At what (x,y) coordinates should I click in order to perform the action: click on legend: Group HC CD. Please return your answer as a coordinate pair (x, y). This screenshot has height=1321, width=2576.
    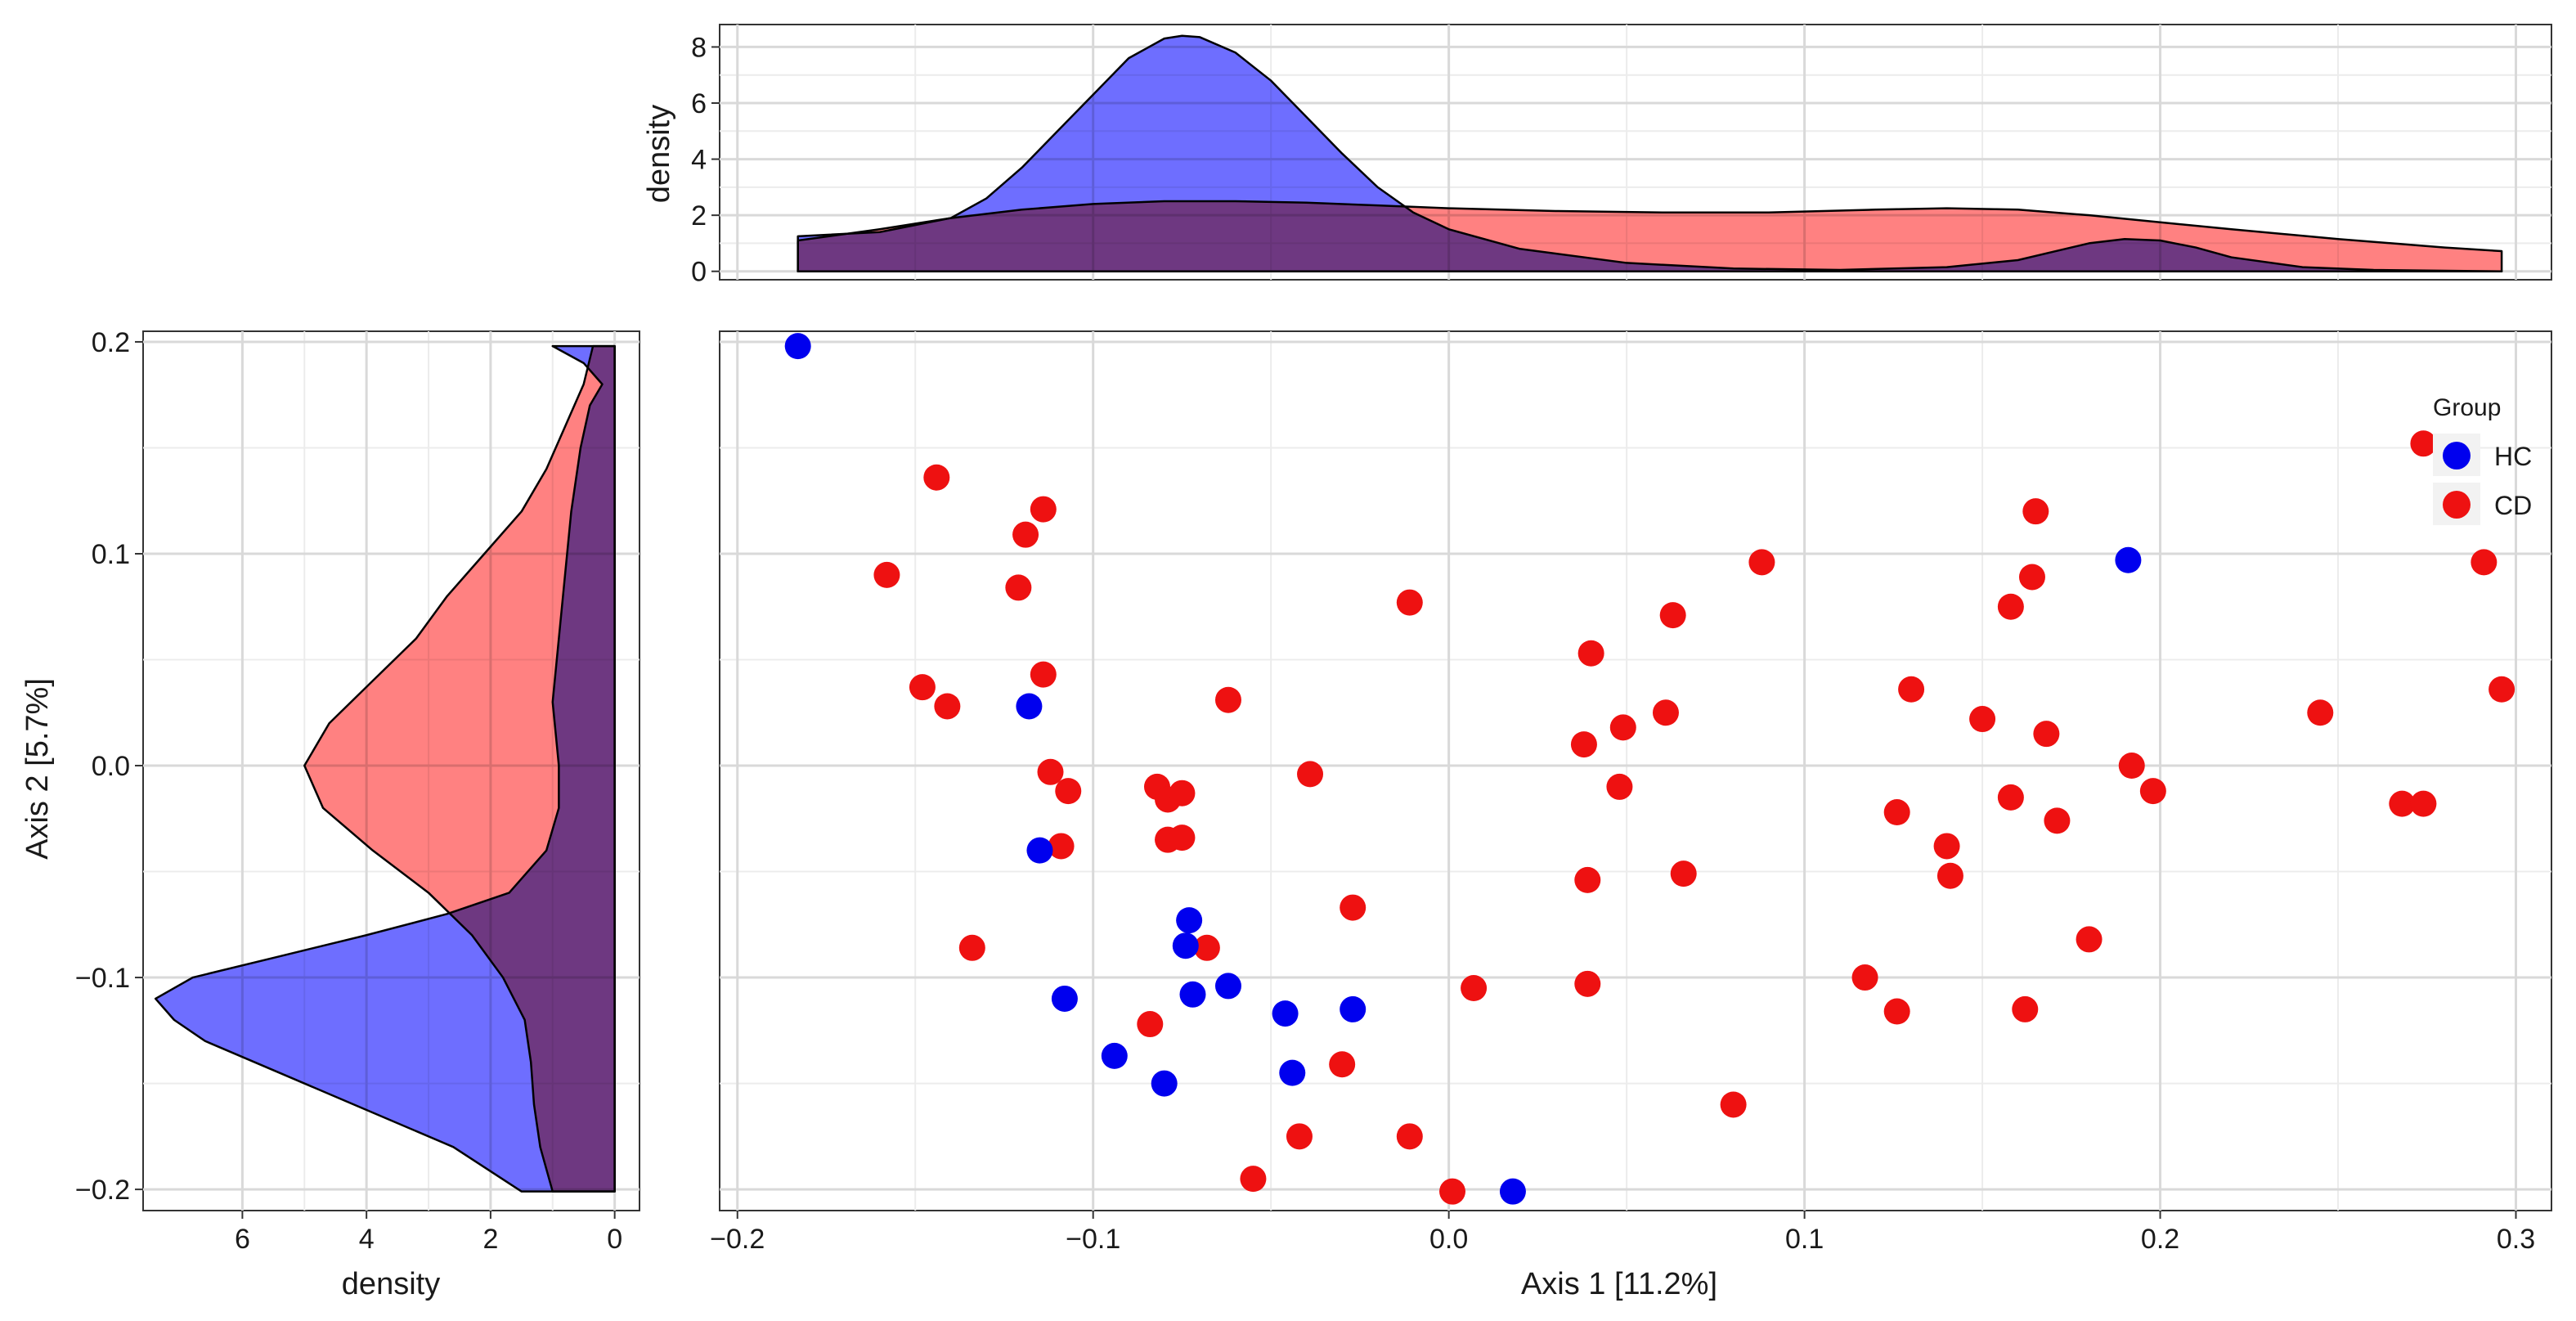
    Looking at the image, I should click on (2482, 459).